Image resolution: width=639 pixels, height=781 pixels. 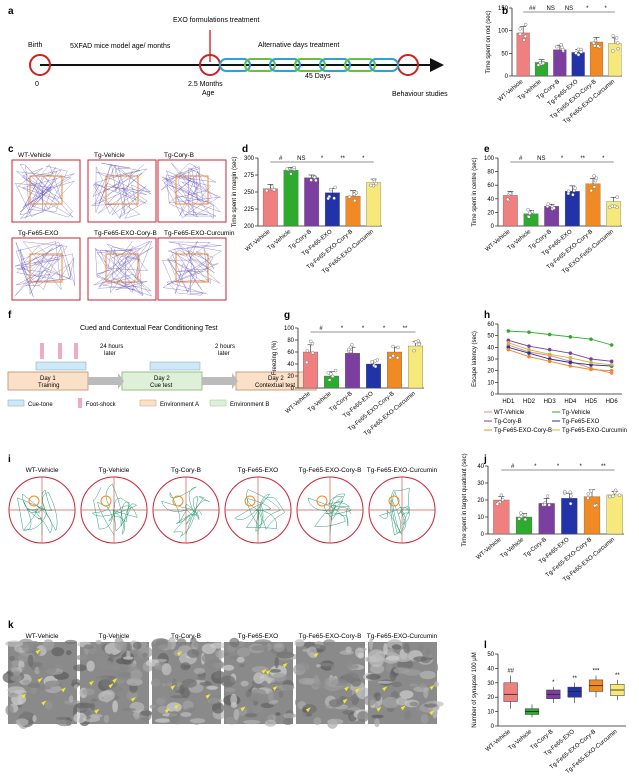 What do you see at coordinates (10, 315) in the screenshot?
I see `panel-f-label: f` at bounding box center [10, 315].